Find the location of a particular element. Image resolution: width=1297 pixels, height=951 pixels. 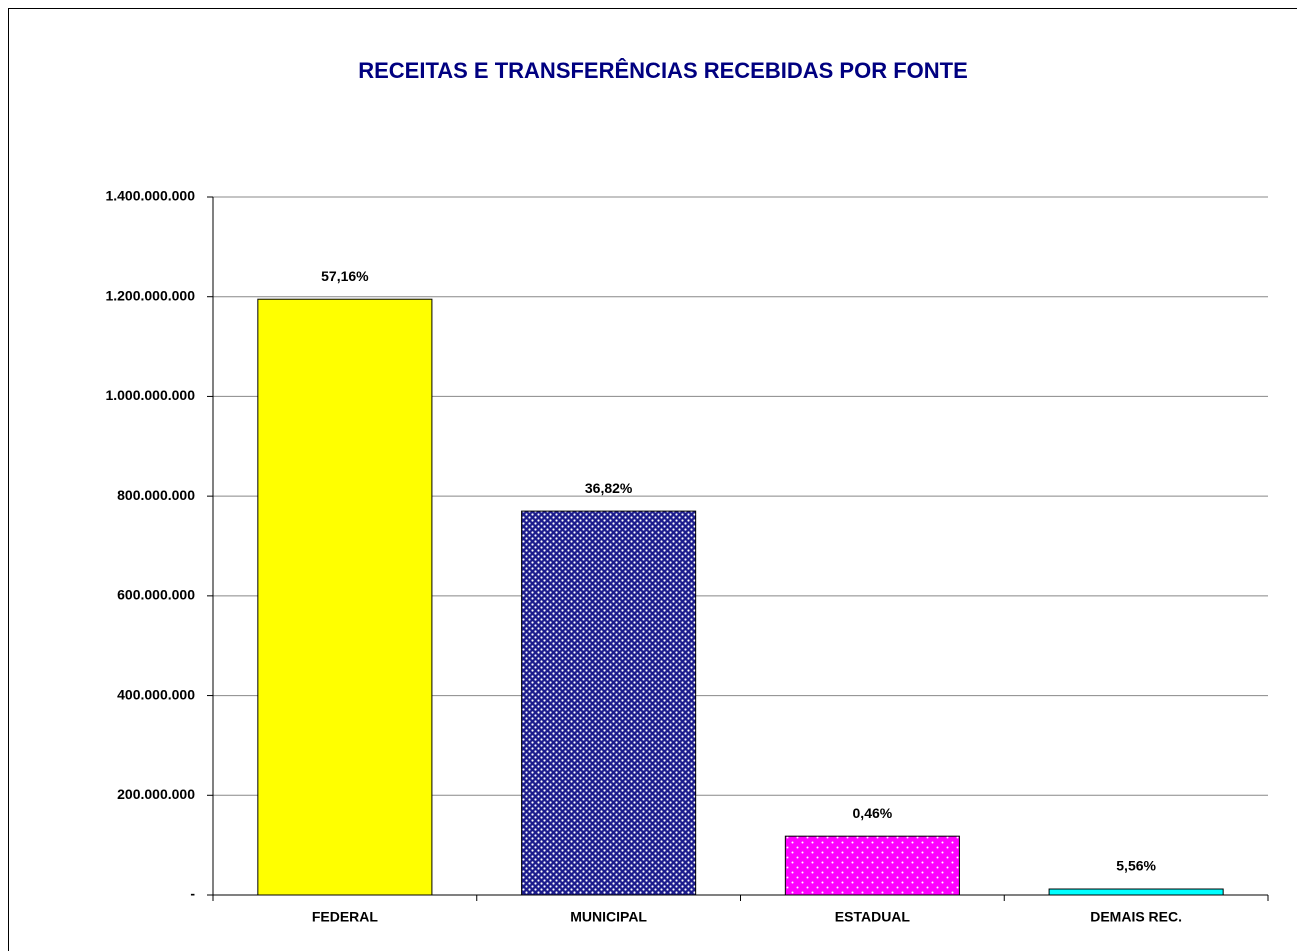

y-tick-label: 1.400.000.000 is located at coordinates (150, 196).